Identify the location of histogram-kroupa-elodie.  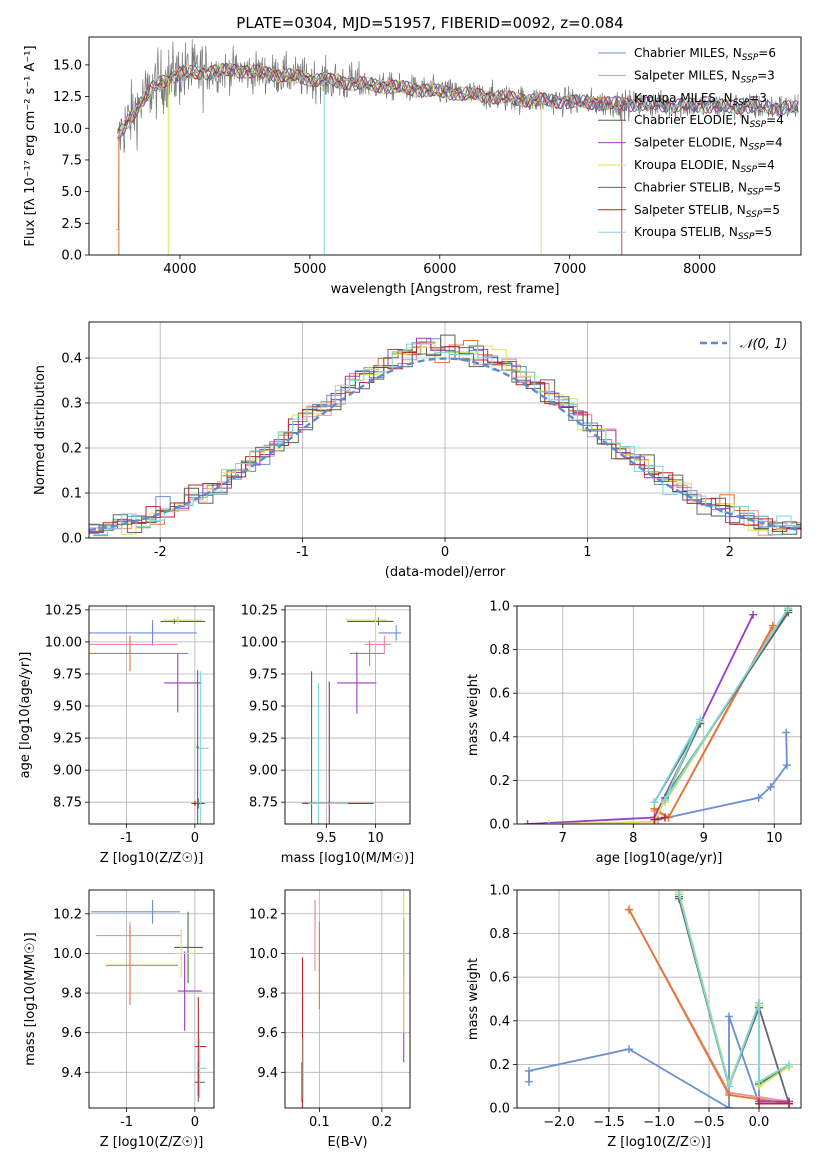
(447, 440).